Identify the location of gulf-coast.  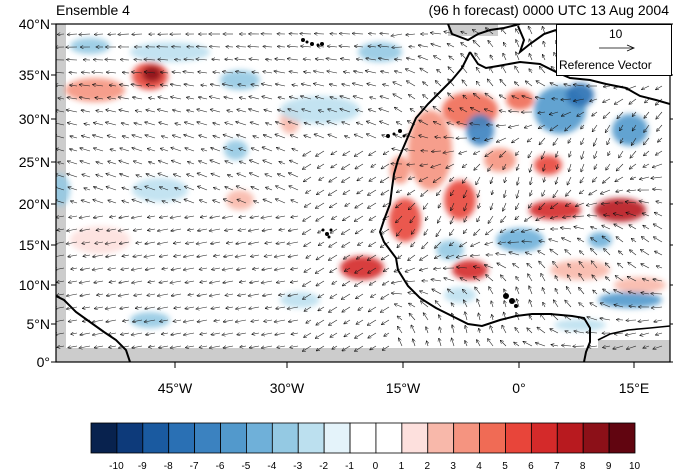
(633, 333).